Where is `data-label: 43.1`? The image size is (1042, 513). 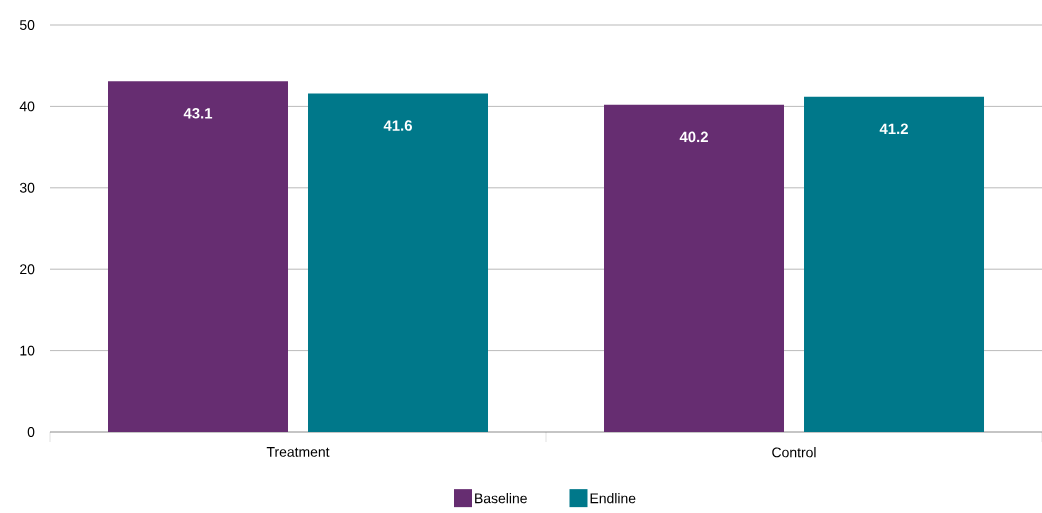
data-label: 43.1 is located at coordinates (198, 113).